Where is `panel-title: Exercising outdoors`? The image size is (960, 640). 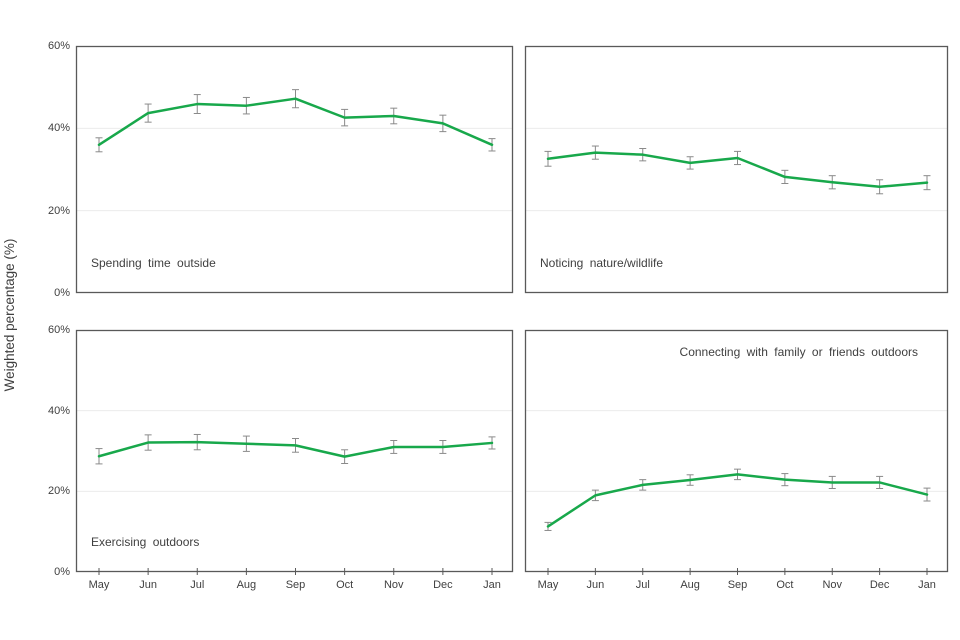
panel-title: Exercising outdoors is located at coordinates (145, 542).